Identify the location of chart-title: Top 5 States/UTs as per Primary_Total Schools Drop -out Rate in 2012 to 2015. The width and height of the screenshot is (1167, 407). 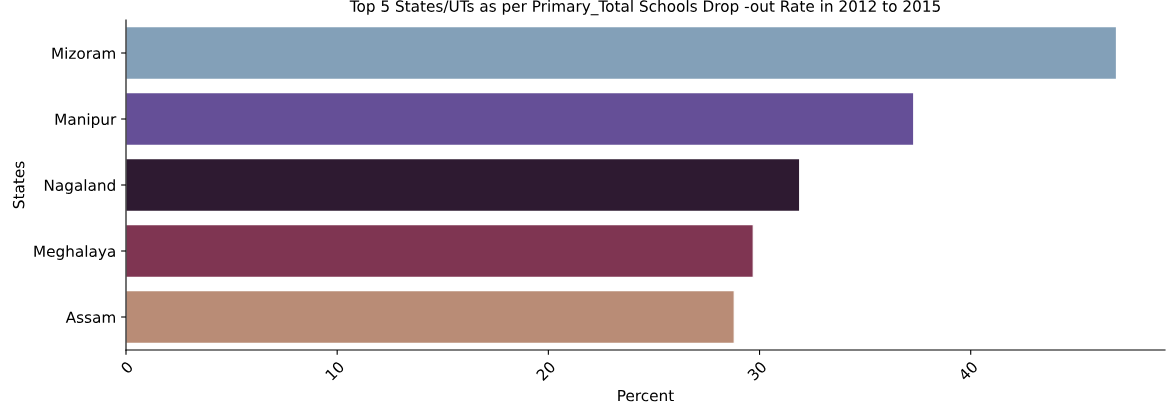
(644, 8).